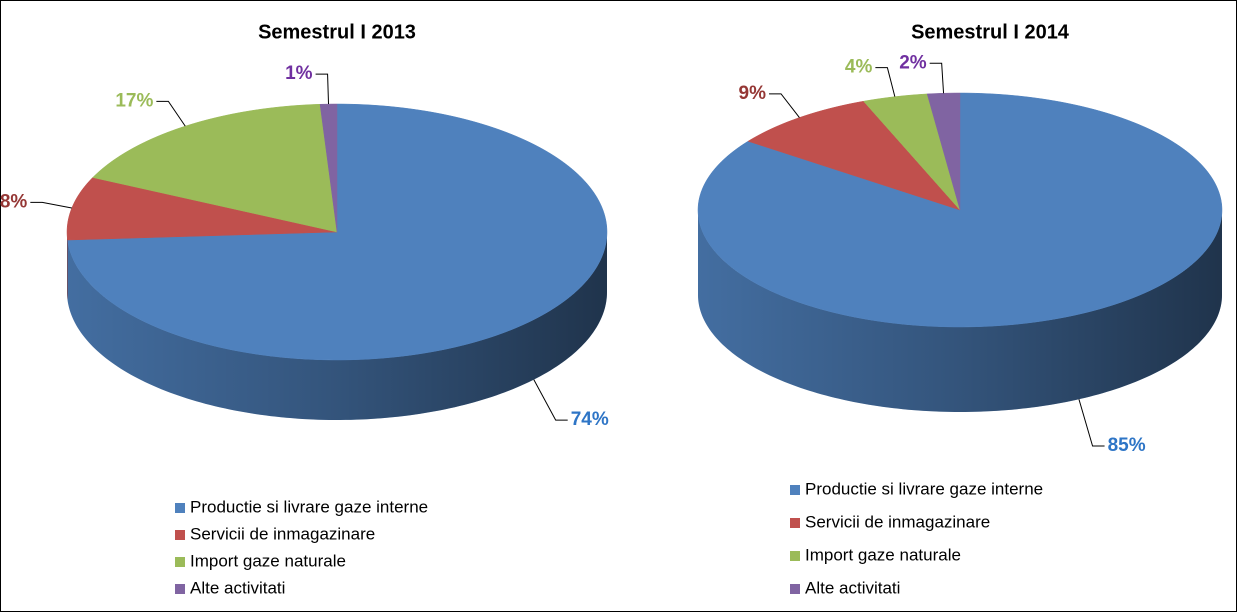 The image size is (1237, 612). I want to click on data-label: 1%, so click(299, 73).